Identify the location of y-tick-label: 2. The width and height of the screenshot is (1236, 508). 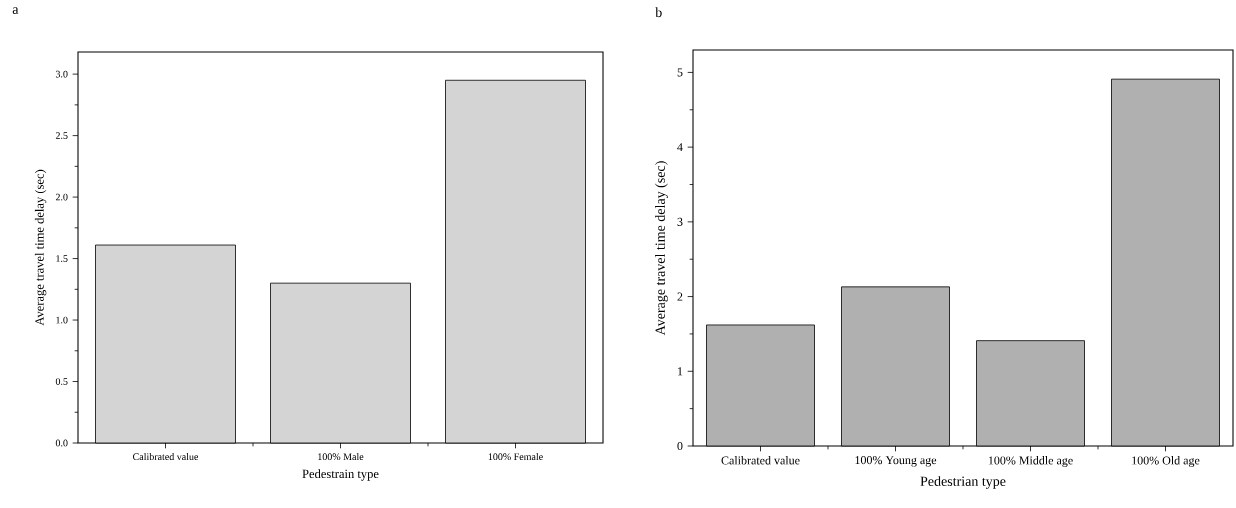
(680, 296).